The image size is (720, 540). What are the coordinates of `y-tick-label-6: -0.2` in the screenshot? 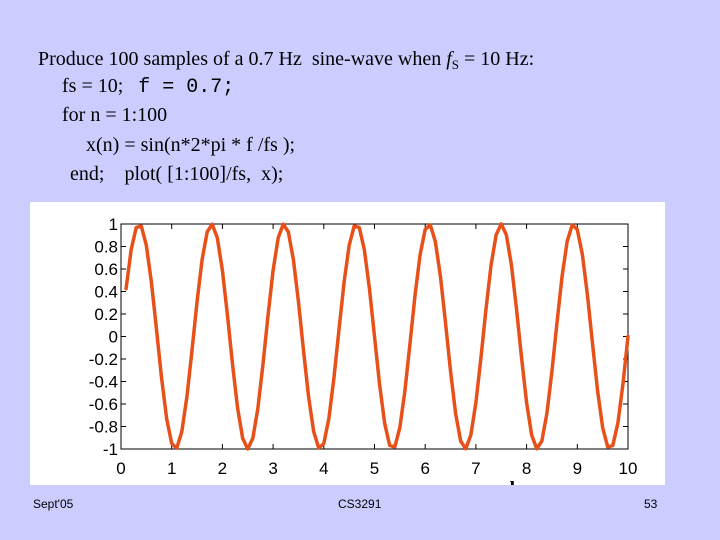 It's located at (103, 359).